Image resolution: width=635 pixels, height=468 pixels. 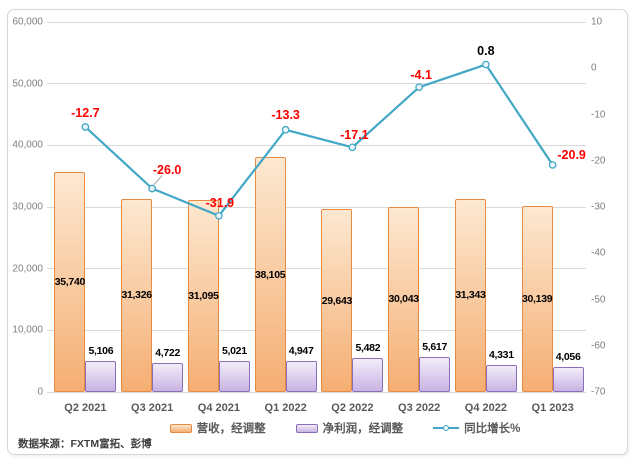 What do you see at coordinates (27, 330) in the screenshot?
I see `left-axis-tick-label: 10,000` at bounding box center [27, 330].